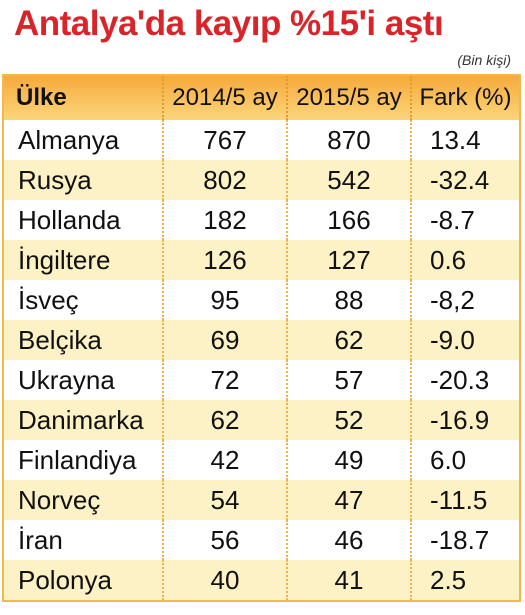 The width and height of the screenshot is (525, 615). What do you see at coordinates (83, 380) in the screenshot?
I see `country-cell: Ukrayna` at bounding box center [83, 380].